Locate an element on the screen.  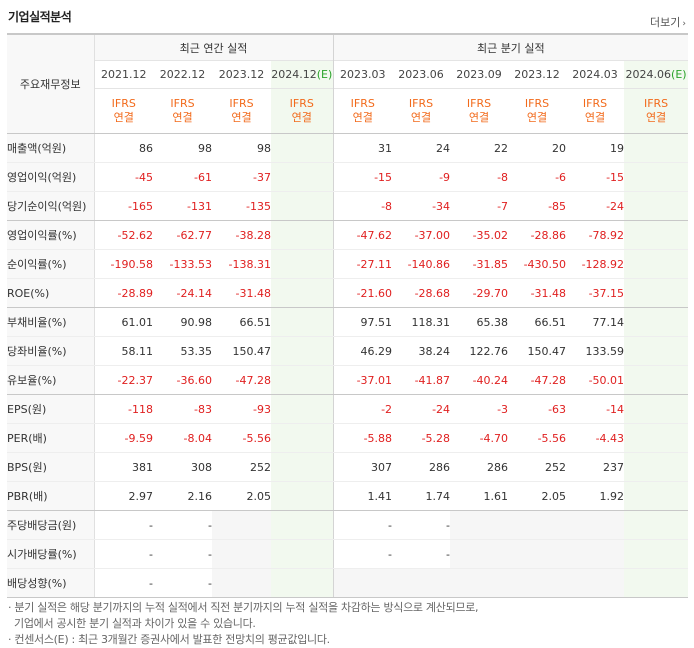
more-label: 더보기 is located at coordinates (665, 22).